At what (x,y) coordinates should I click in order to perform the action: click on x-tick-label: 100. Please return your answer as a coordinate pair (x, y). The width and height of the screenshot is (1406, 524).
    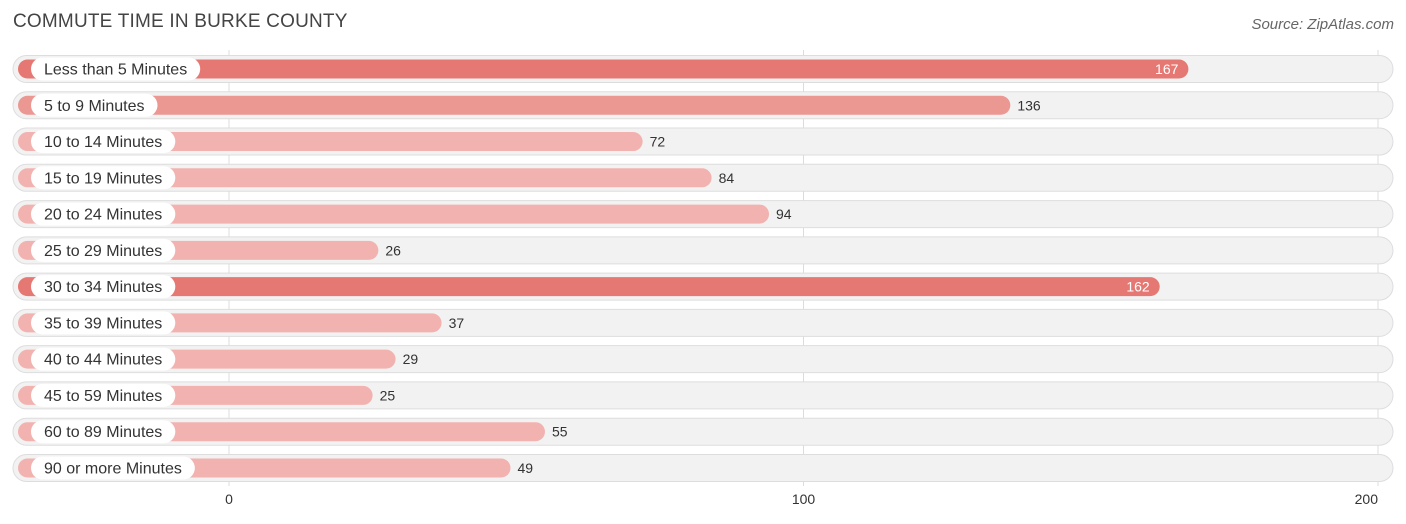
    Looking at the image, I should click on (804, 499).